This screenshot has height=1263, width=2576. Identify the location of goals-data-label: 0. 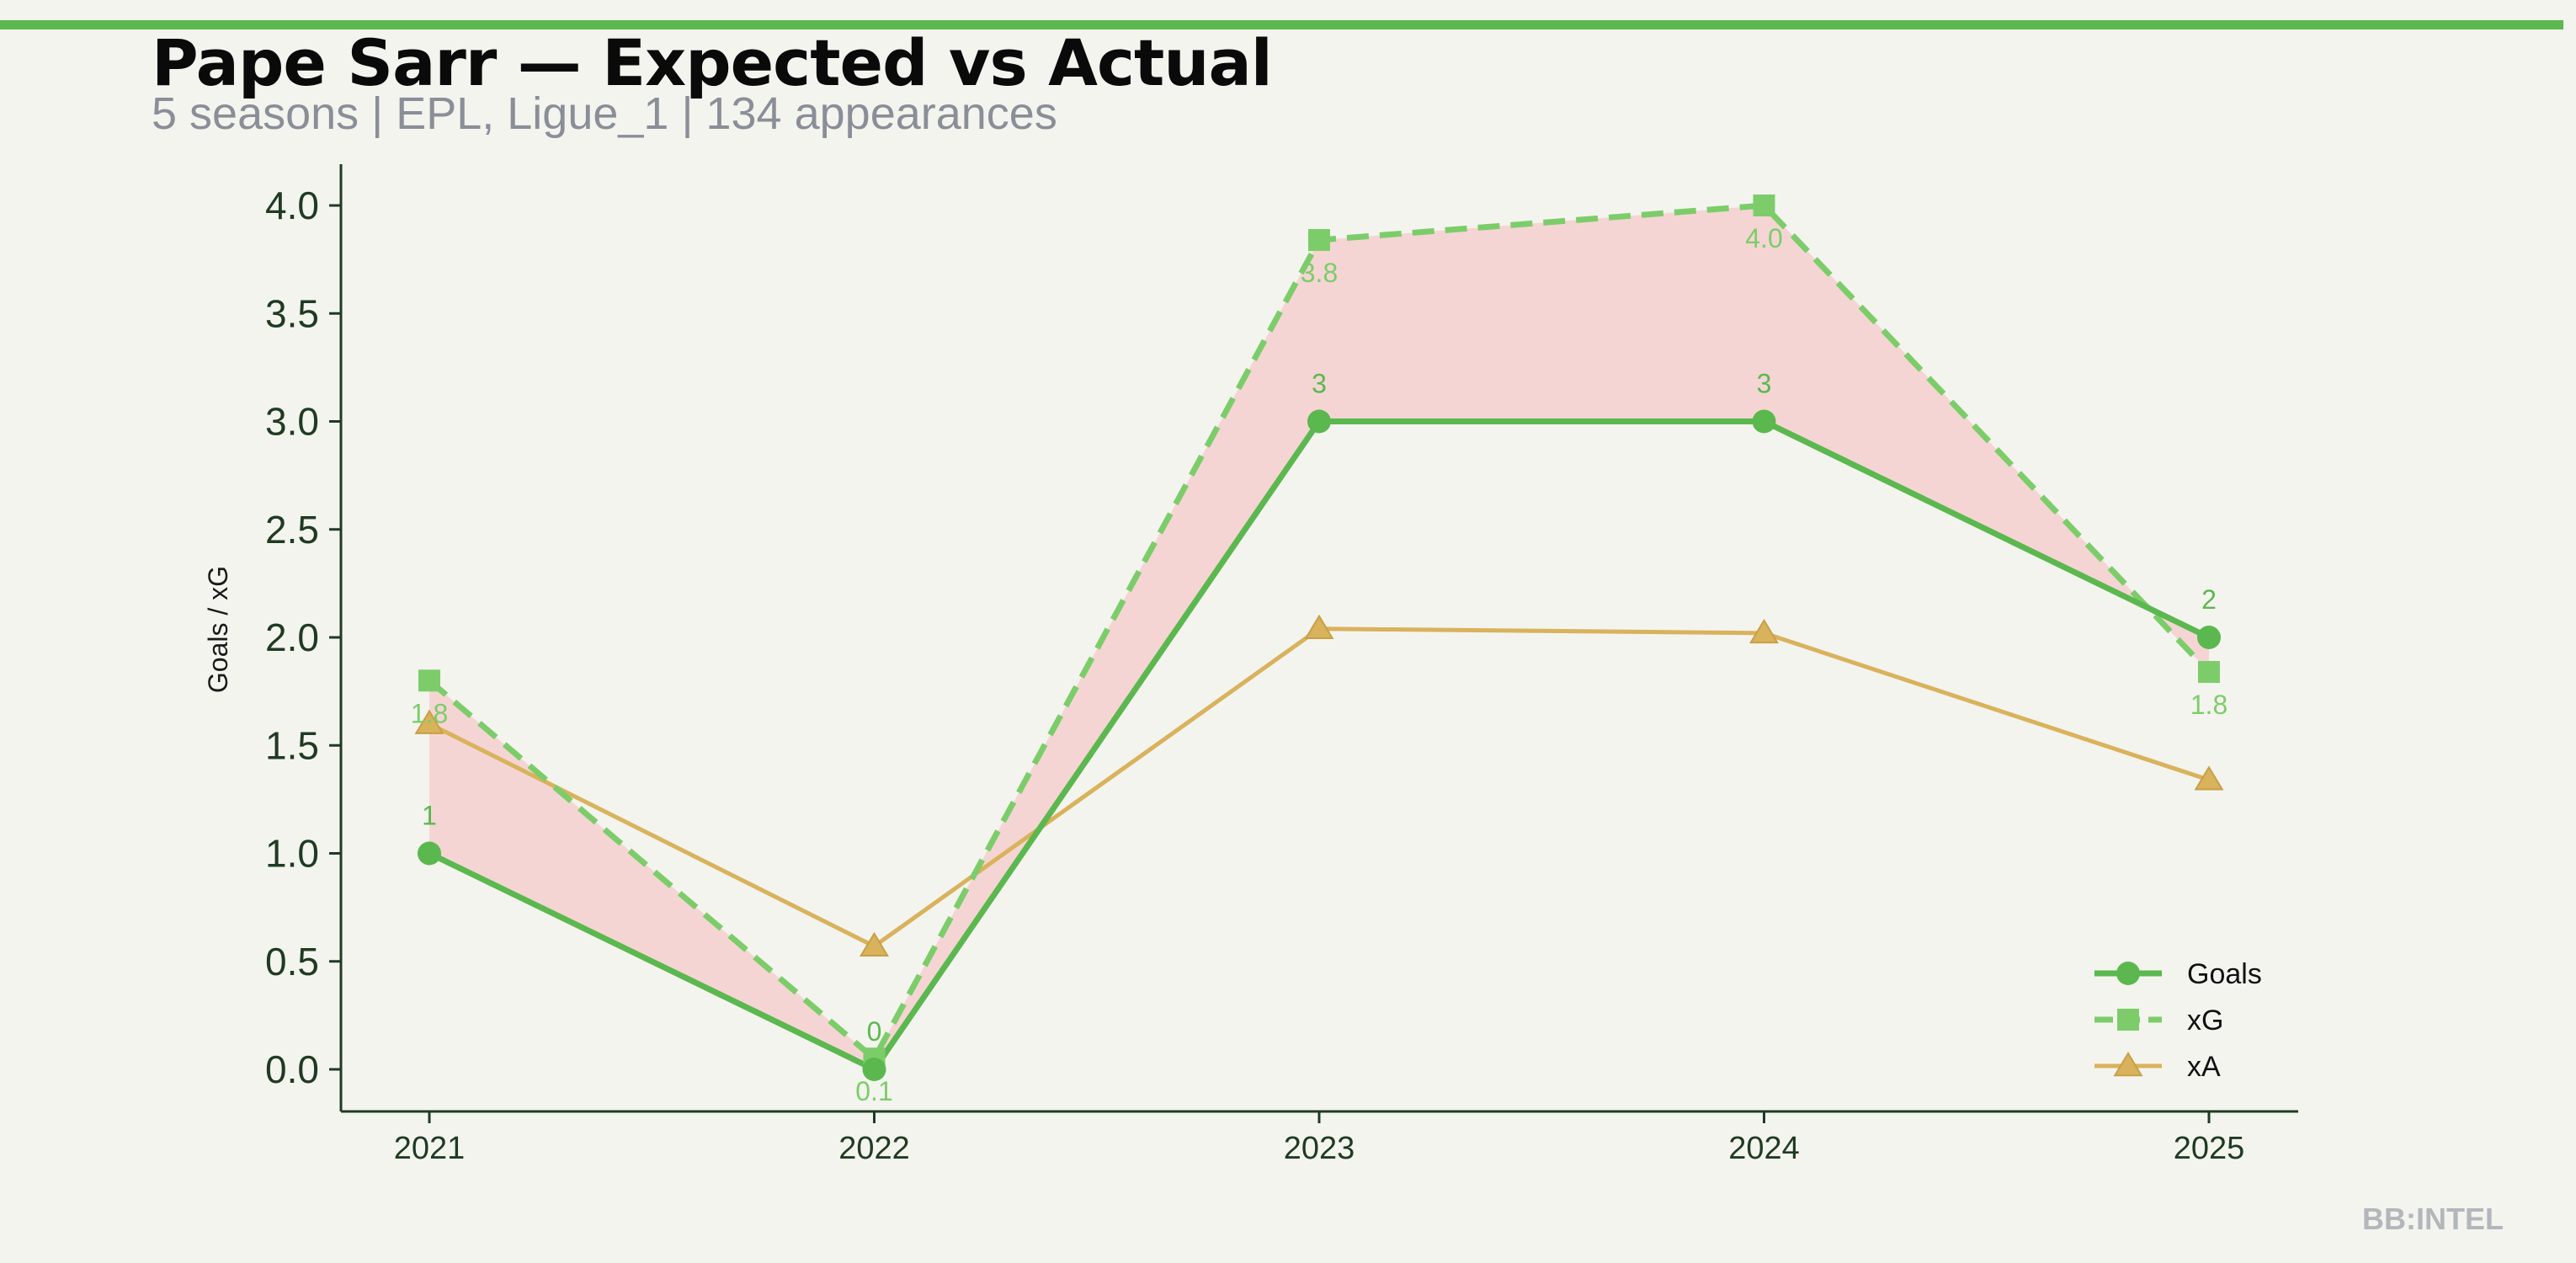
(874, 1031).